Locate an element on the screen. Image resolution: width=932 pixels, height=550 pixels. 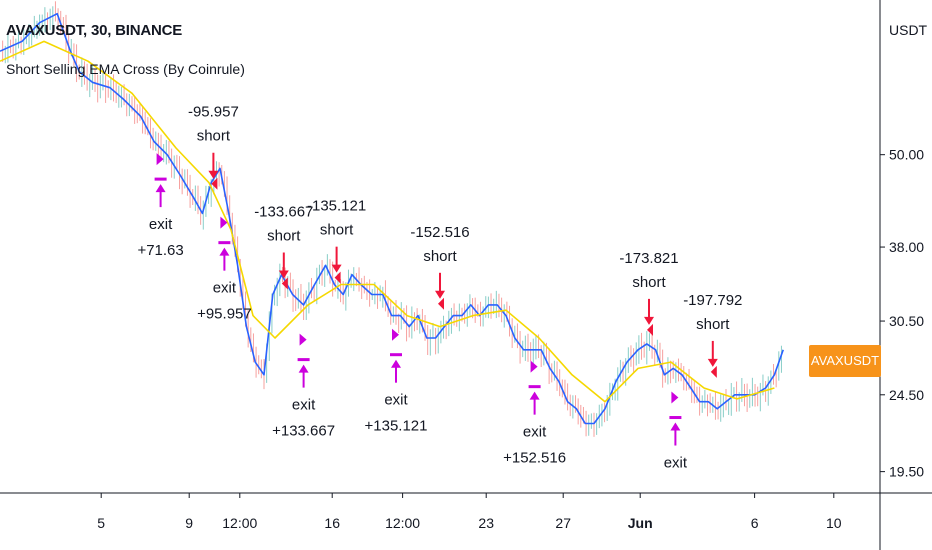
indicator-label: Short Selling EMA Cross (By Coinrule) is located at coordinates (125, 69).